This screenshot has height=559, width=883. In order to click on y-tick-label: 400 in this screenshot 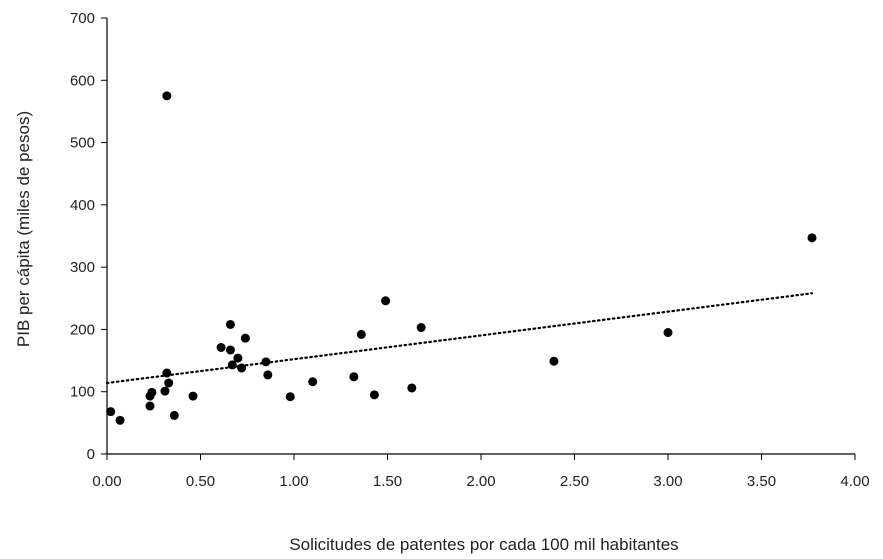, I will do `click(82, 205)`.